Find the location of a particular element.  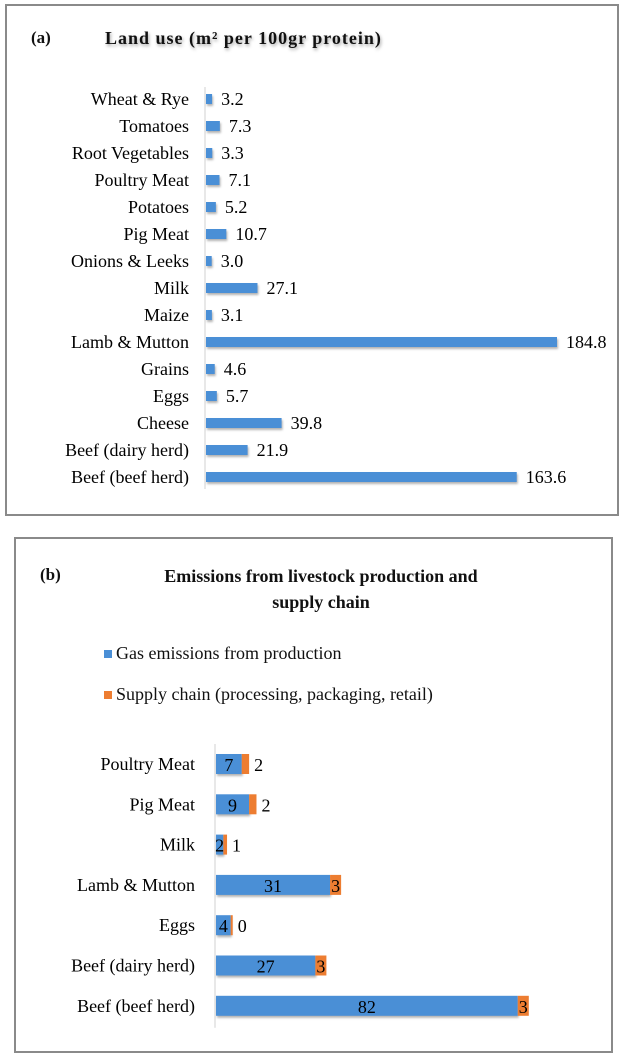

value-label-production: 4 is located at coordinates (223, 926).